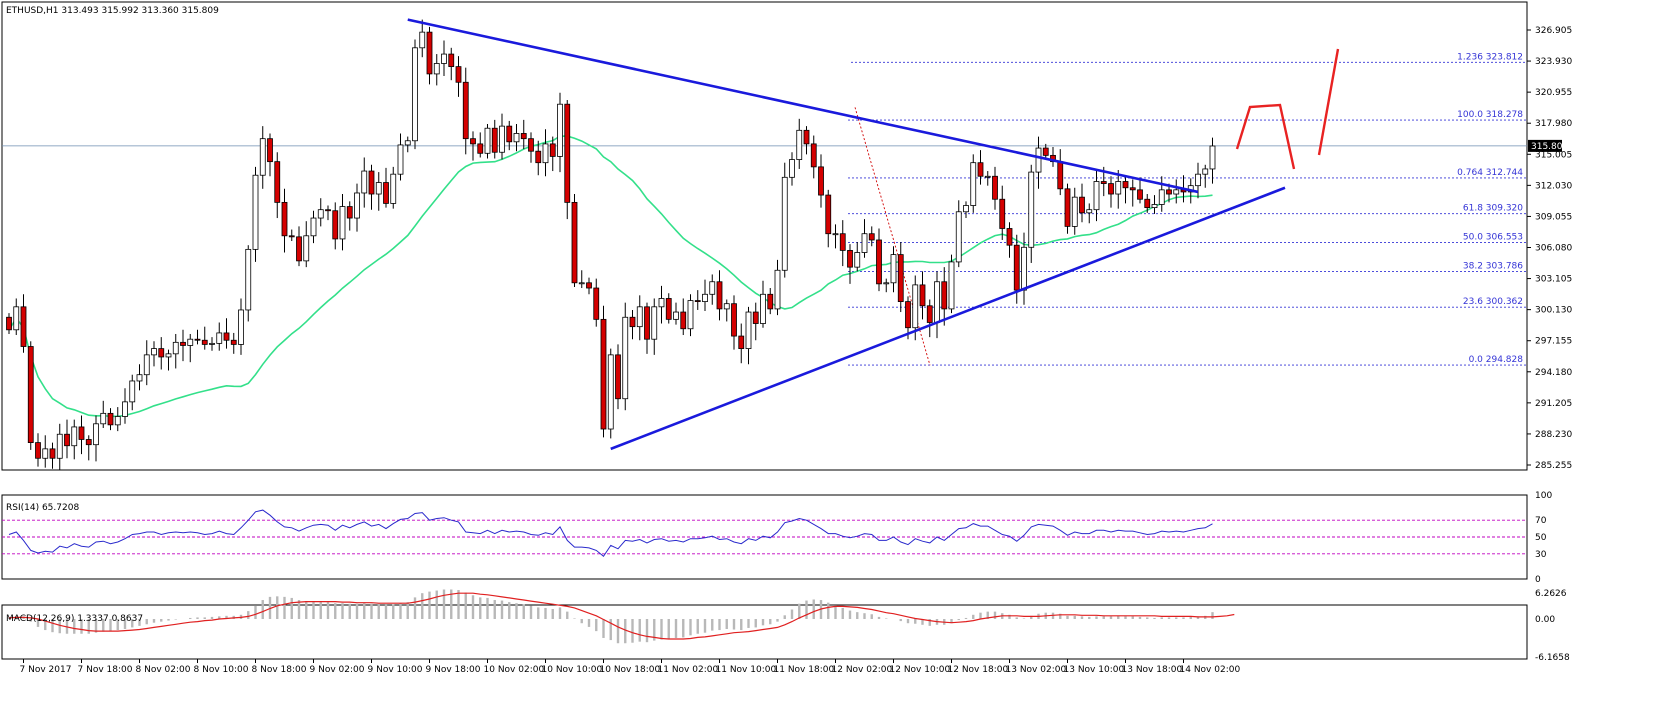 This screenshot has height=724, width=1663. What do you see at coordinates (279, 670) in the screenshot?
I see `x-tick-label: 8 Nov 18:00` at bounding box center [279, 670].